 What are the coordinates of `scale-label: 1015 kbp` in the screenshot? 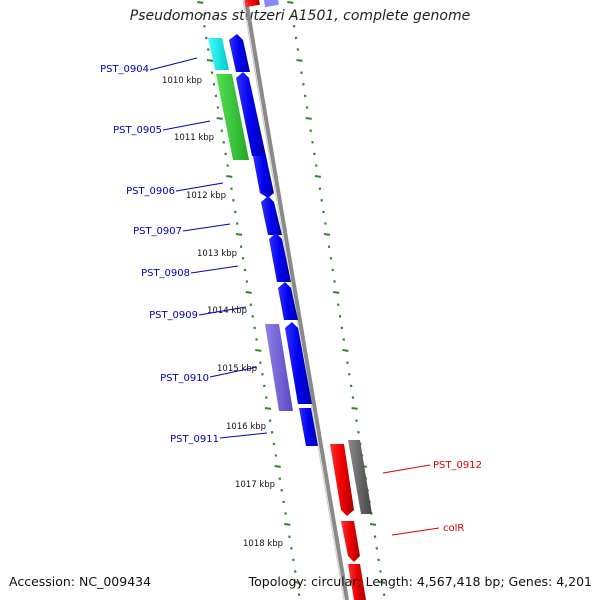 It's located at (237, 369).